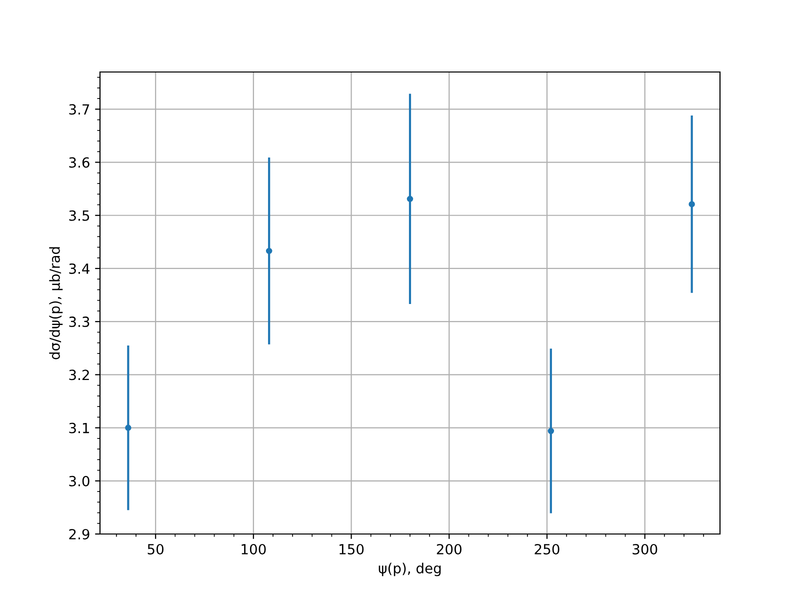 The width and height of the screenshot is (800, 600). What do you see at coordinates (449, 549) in the screenshot?
I see `x-tick-label: 200` at bounding box center [449, 549].